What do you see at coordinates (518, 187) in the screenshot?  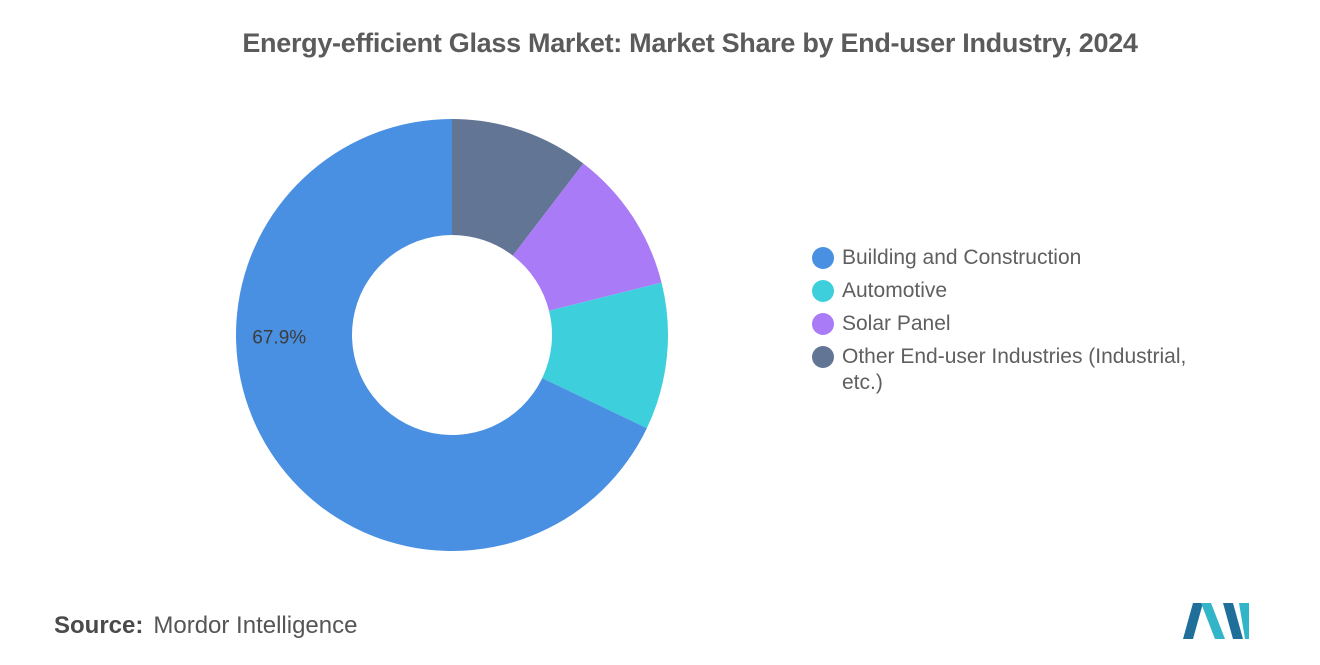 I see `slice-other-end-user-industries-industrial-etc` at bounding box center [518, 187].